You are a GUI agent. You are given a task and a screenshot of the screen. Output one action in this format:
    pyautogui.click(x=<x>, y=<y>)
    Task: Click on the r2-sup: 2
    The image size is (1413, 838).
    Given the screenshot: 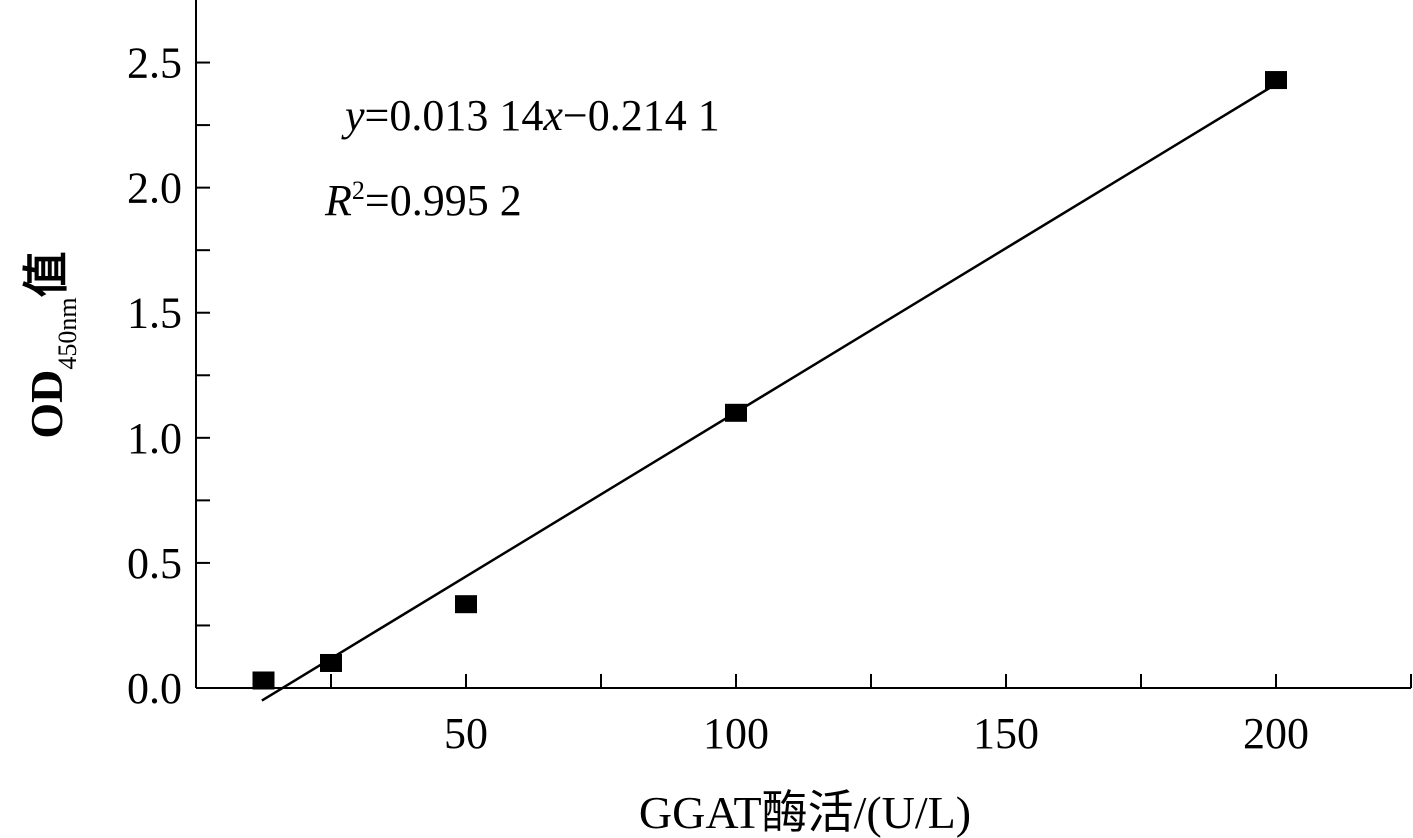 What is the action you would take?
    pyautogui.click(x=358, y=190)
    